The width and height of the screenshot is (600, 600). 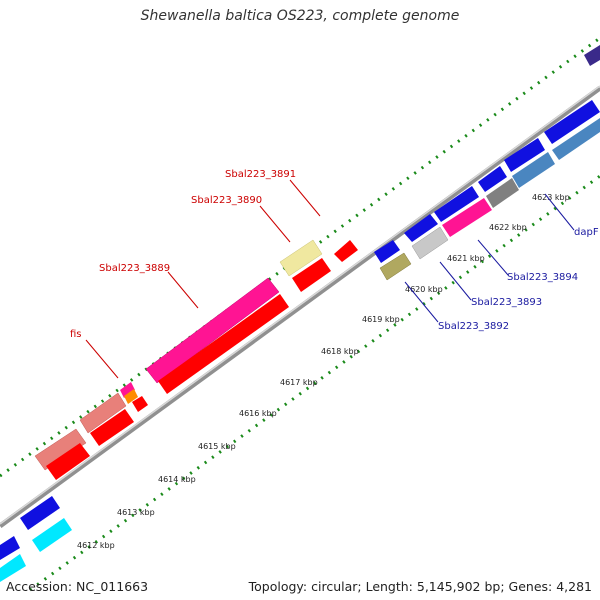 What do you see at coordinates (299, 382) in the screenshot?
I see `tick-4617: 4617 kbp` at bounding box center [299, 382].